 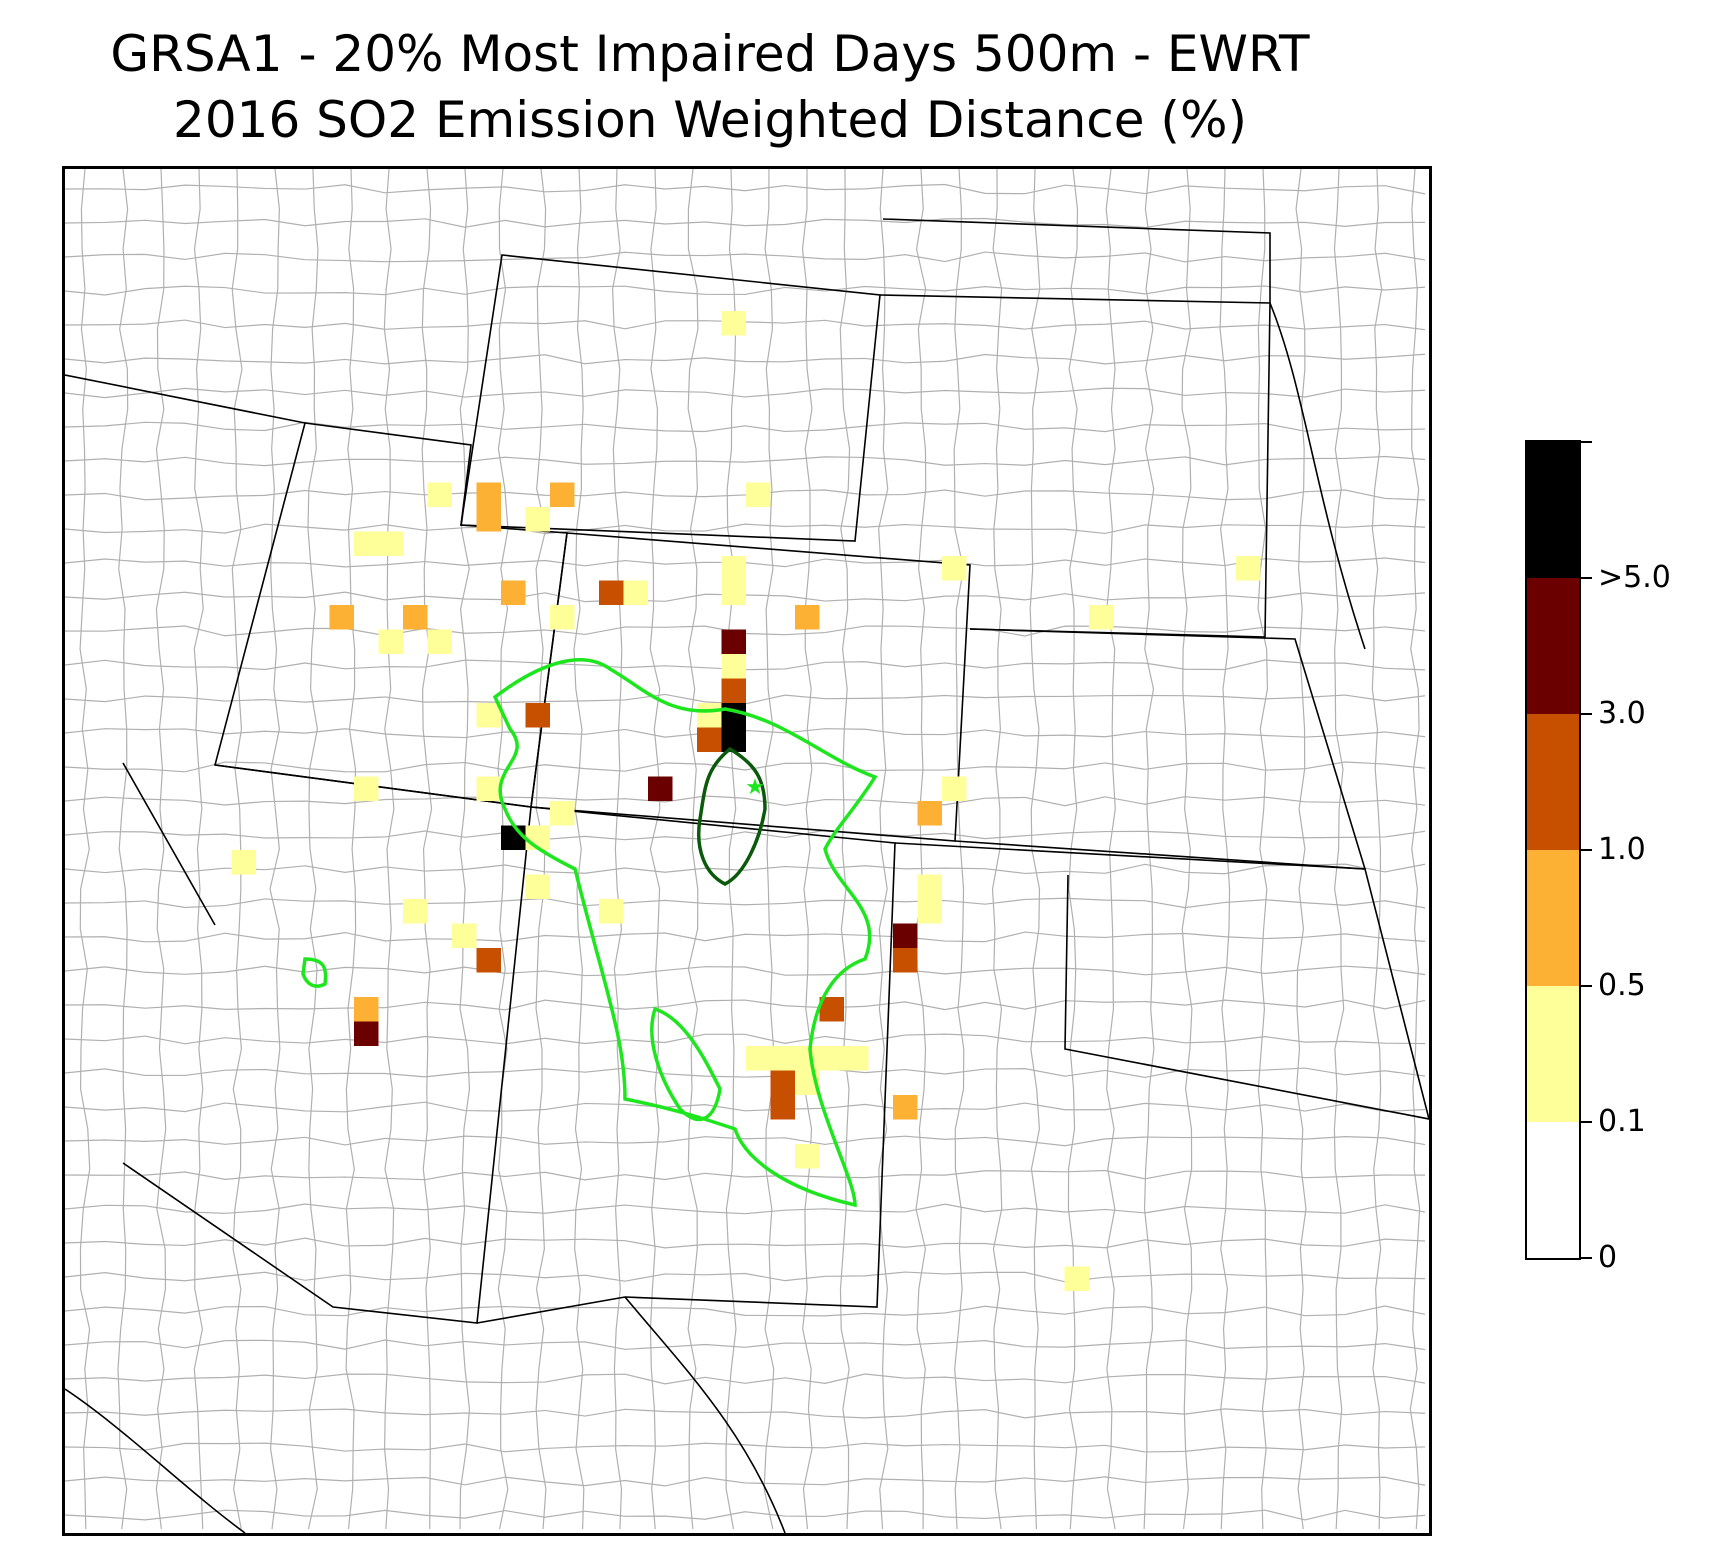 I want to click on oklahoma-border, so click(x=1161, y=981).